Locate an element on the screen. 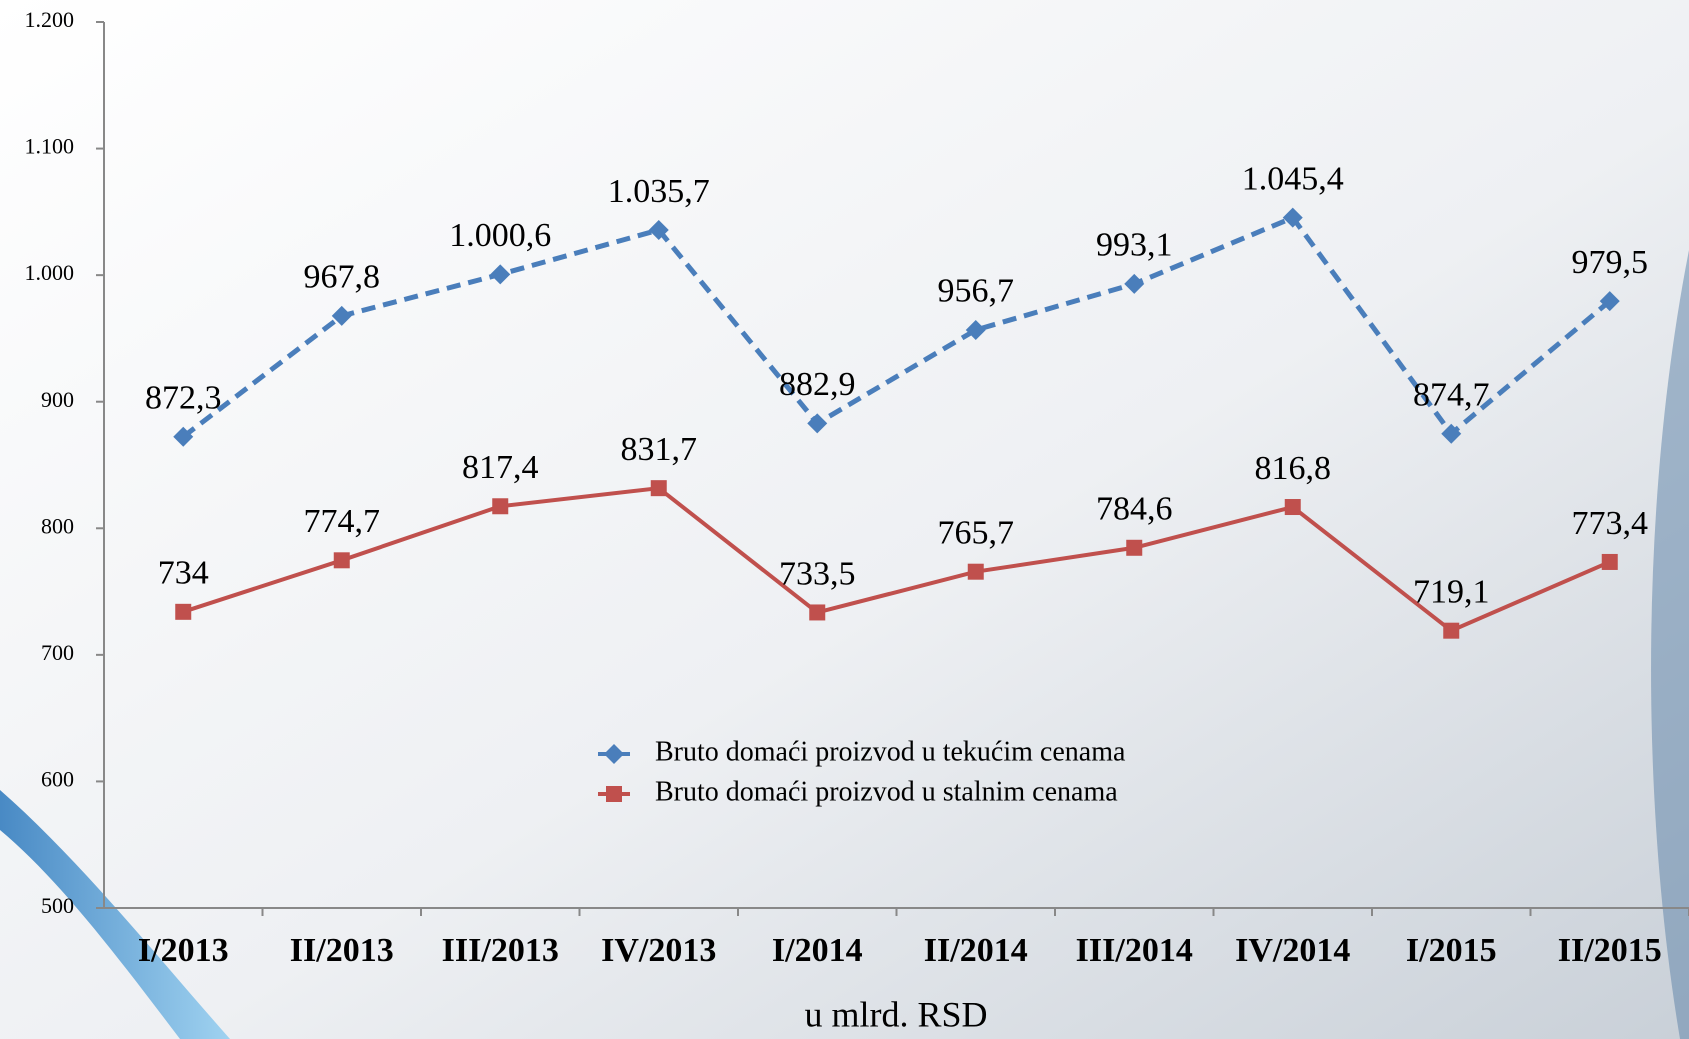  value-label: 773,4 is located at coordinates (1610, 523).